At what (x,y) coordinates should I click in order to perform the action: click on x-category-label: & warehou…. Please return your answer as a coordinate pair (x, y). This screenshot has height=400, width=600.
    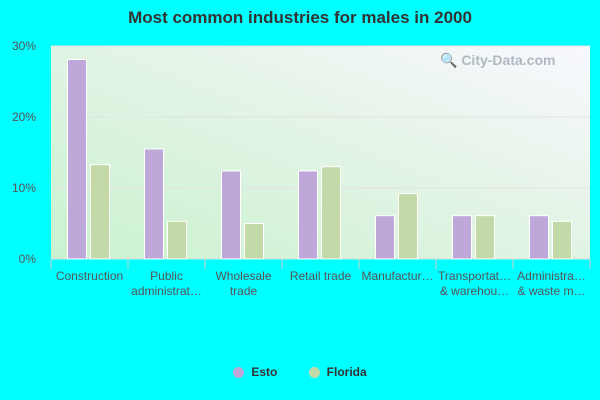
    Looking at the image, I should click on (474, 291).